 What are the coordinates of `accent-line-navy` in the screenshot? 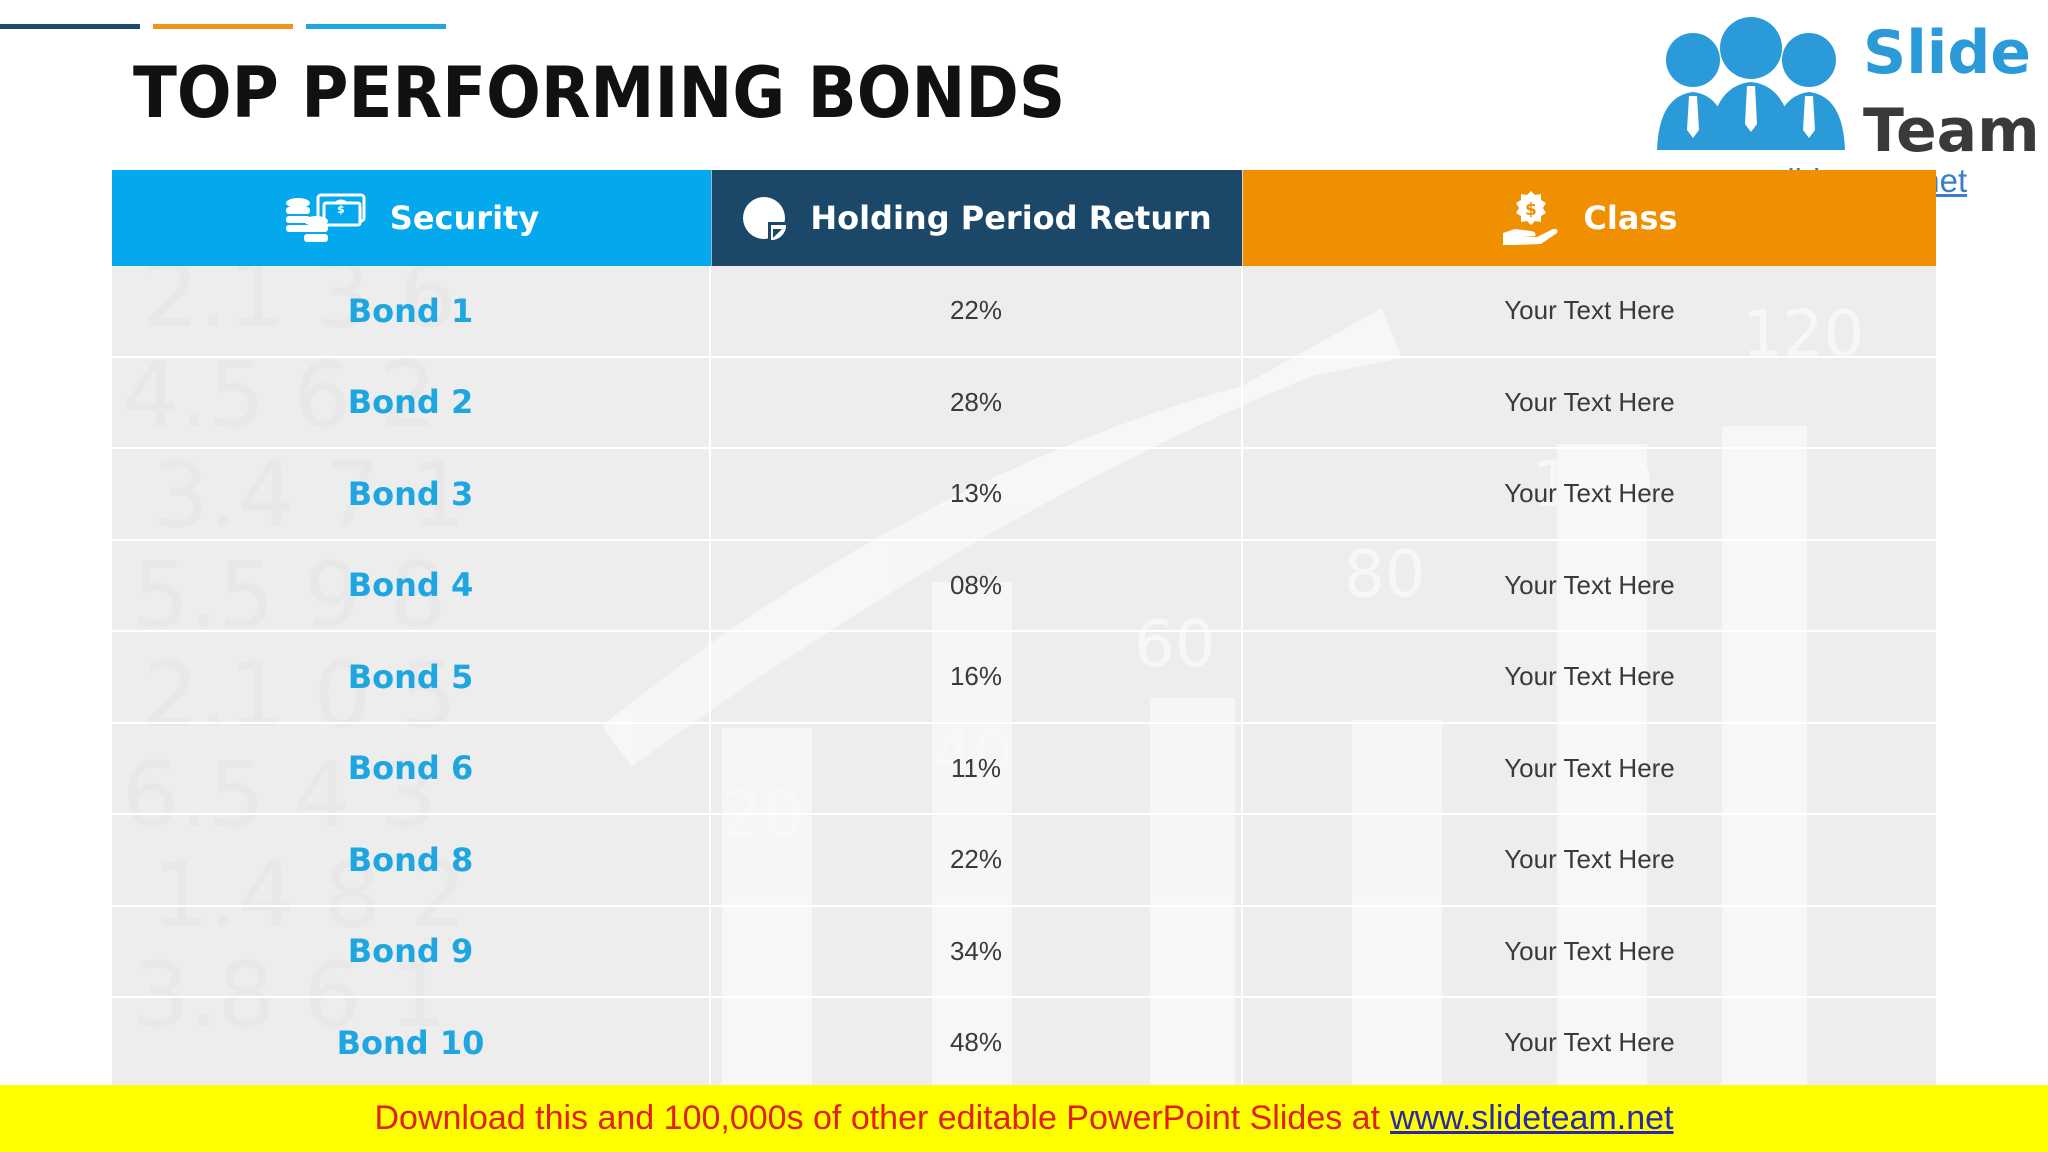 It's located at (70, 26).